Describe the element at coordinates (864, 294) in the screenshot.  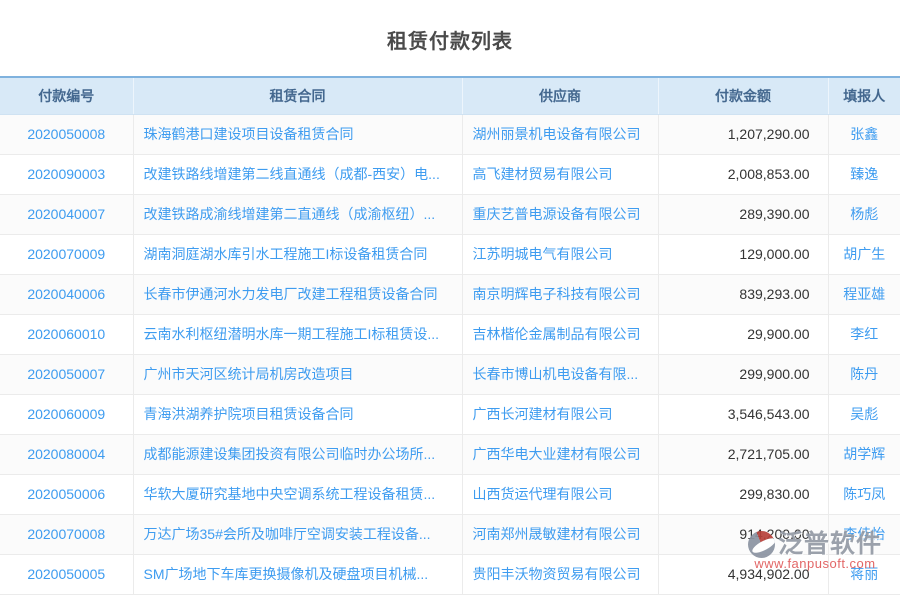
I see `reporter-link: 程亚雄` at that location.